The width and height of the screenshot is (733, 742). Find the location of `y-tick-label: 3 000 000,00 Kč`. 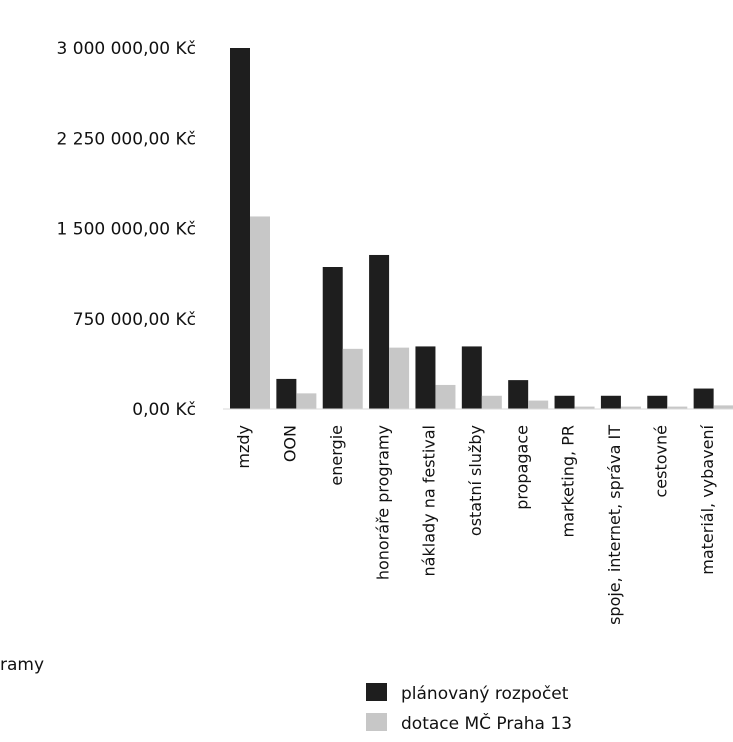

y-tick-label: 3 000 000,00 Kč is located at coordinates (126, 49).